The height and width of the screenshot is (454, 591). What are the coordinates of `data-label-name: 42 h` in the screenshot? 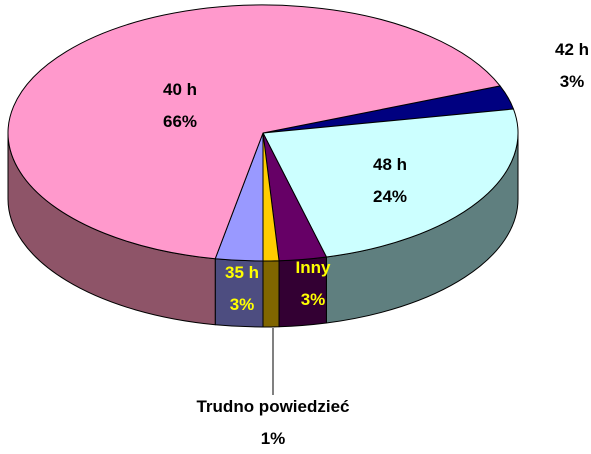 It's located at (572, 49).